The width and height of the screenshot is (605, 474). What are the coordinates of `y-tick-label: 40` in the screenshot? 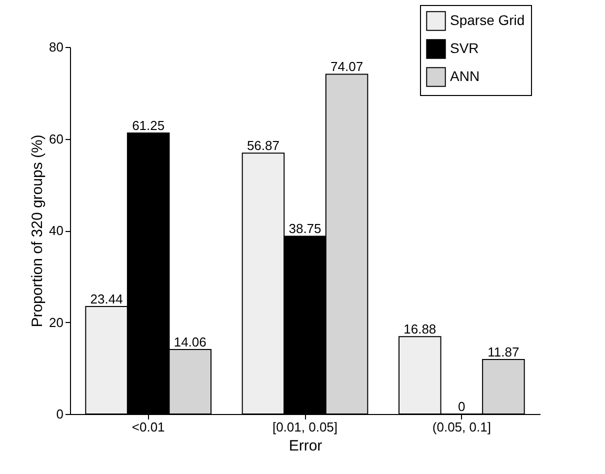 It's located at (56, 230).